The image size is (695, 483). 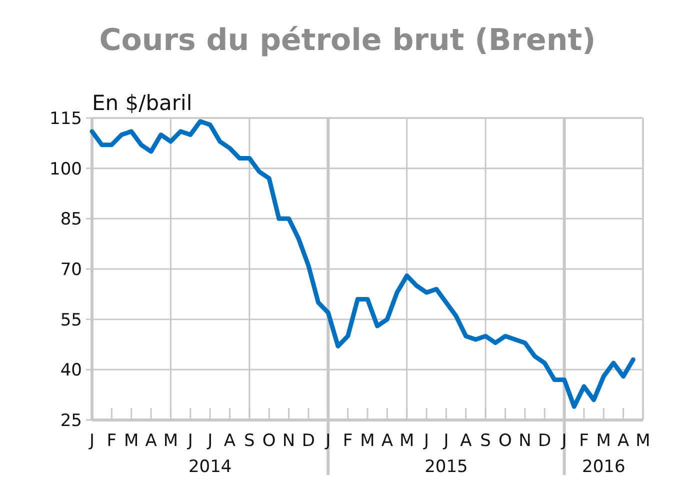 I want to click on text: 2016, so click(x=604, y=467).